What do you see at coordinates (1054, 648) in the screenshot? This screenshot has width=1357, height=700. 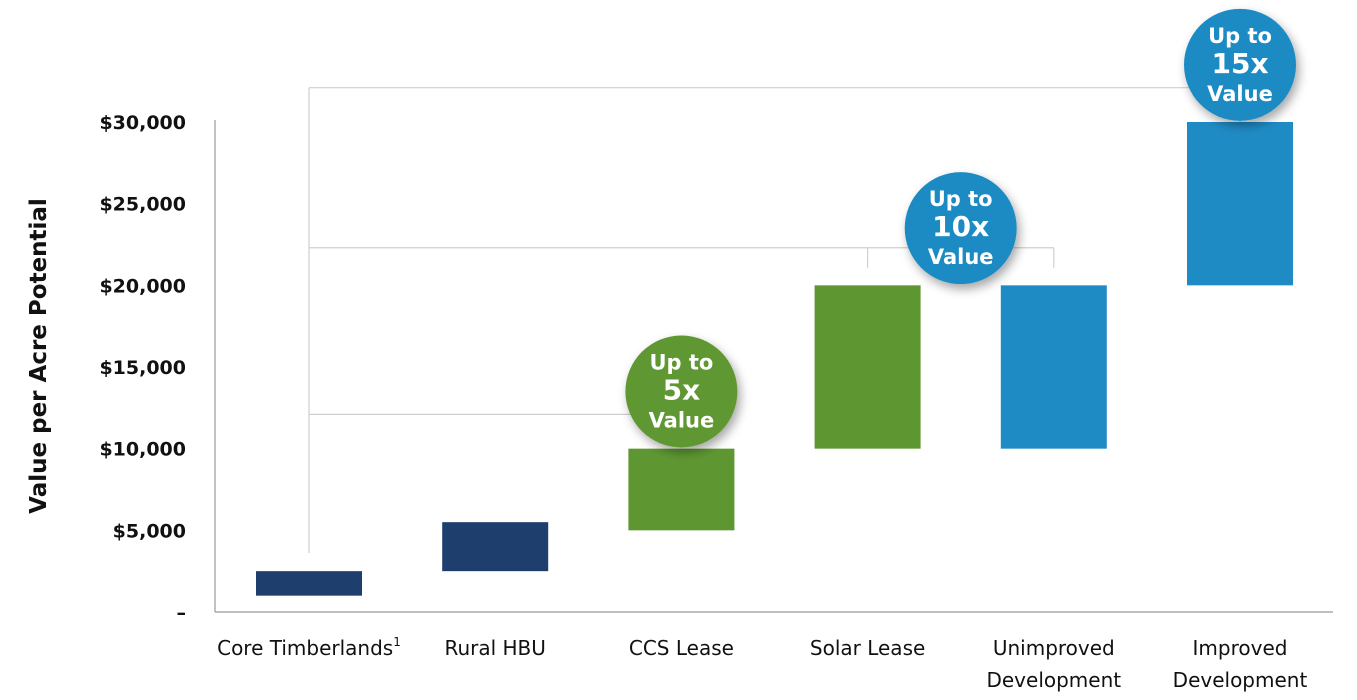 I see `category-label: Unimproved` at bounding box center [1054, 648].